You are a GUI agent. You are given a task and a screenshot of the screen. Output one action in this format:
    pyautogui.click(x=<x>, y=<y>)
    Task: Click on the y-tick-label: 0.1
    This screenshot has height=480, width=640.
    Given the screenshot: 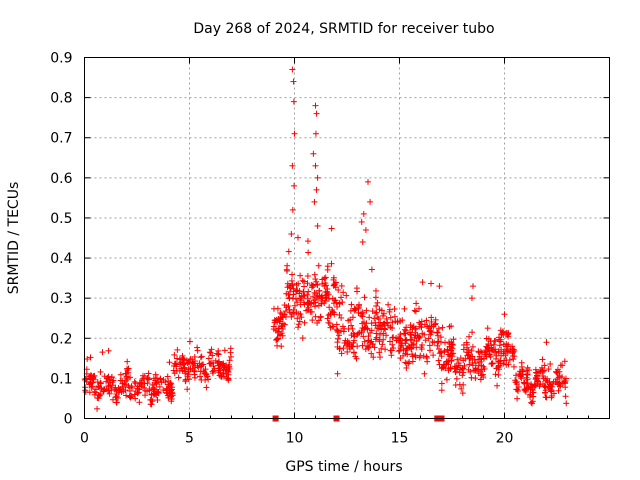 What is the action you would take?
    pyautogui.click(x=61, y=379)
    